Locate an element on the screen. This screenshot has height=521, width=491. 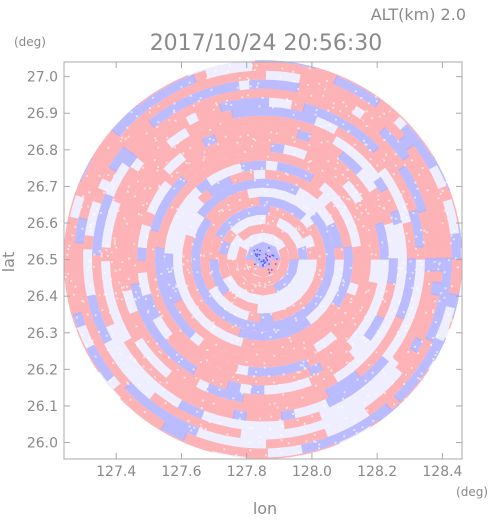
y-tick-label: 26.3 is located at coordinates (42, 334).